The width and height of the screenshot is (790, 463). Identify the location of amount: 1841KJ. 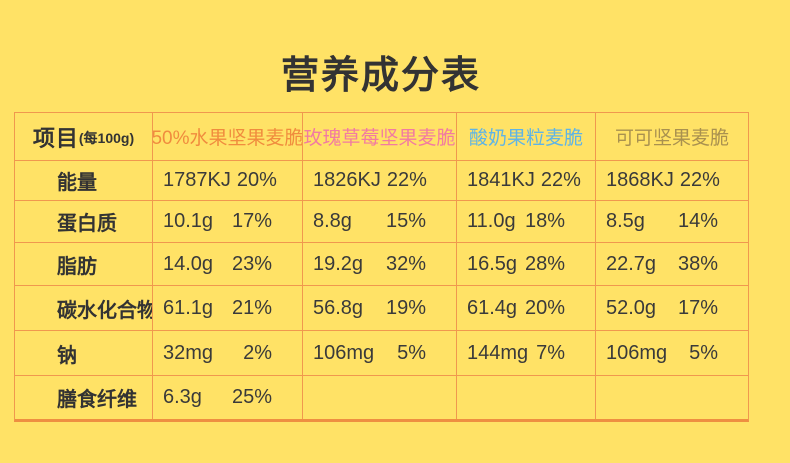
(501, 180).